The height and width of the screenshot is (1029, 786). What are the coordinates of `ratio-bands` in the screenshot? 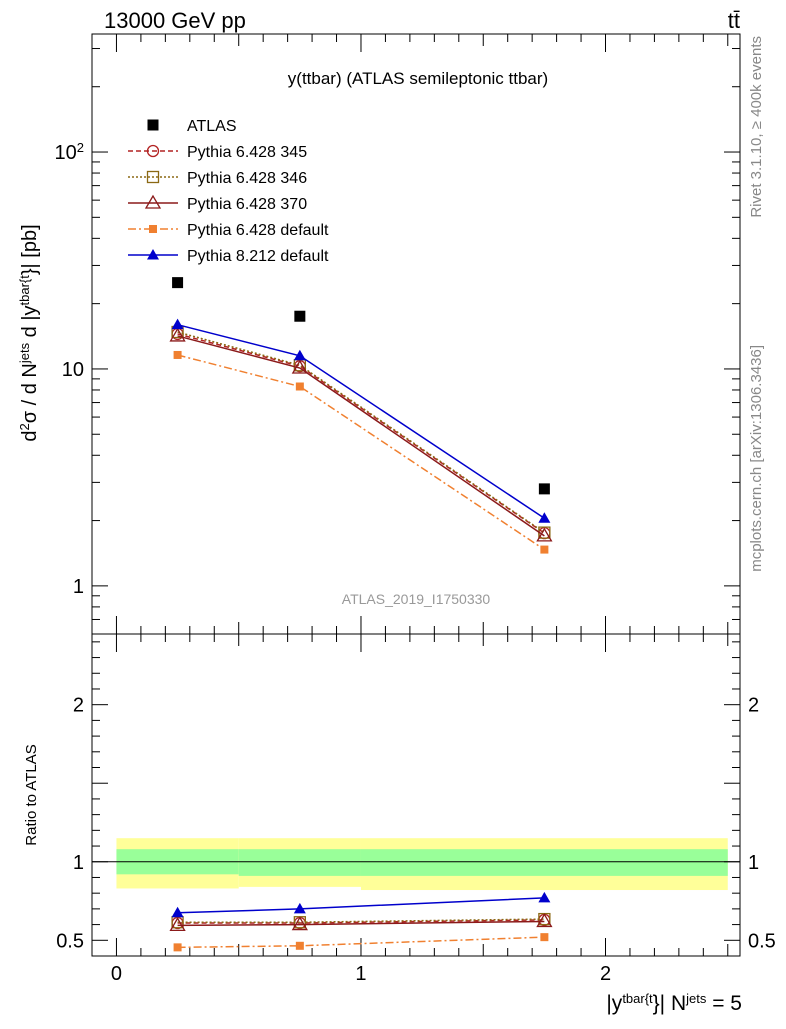 It's located at (416, 864).